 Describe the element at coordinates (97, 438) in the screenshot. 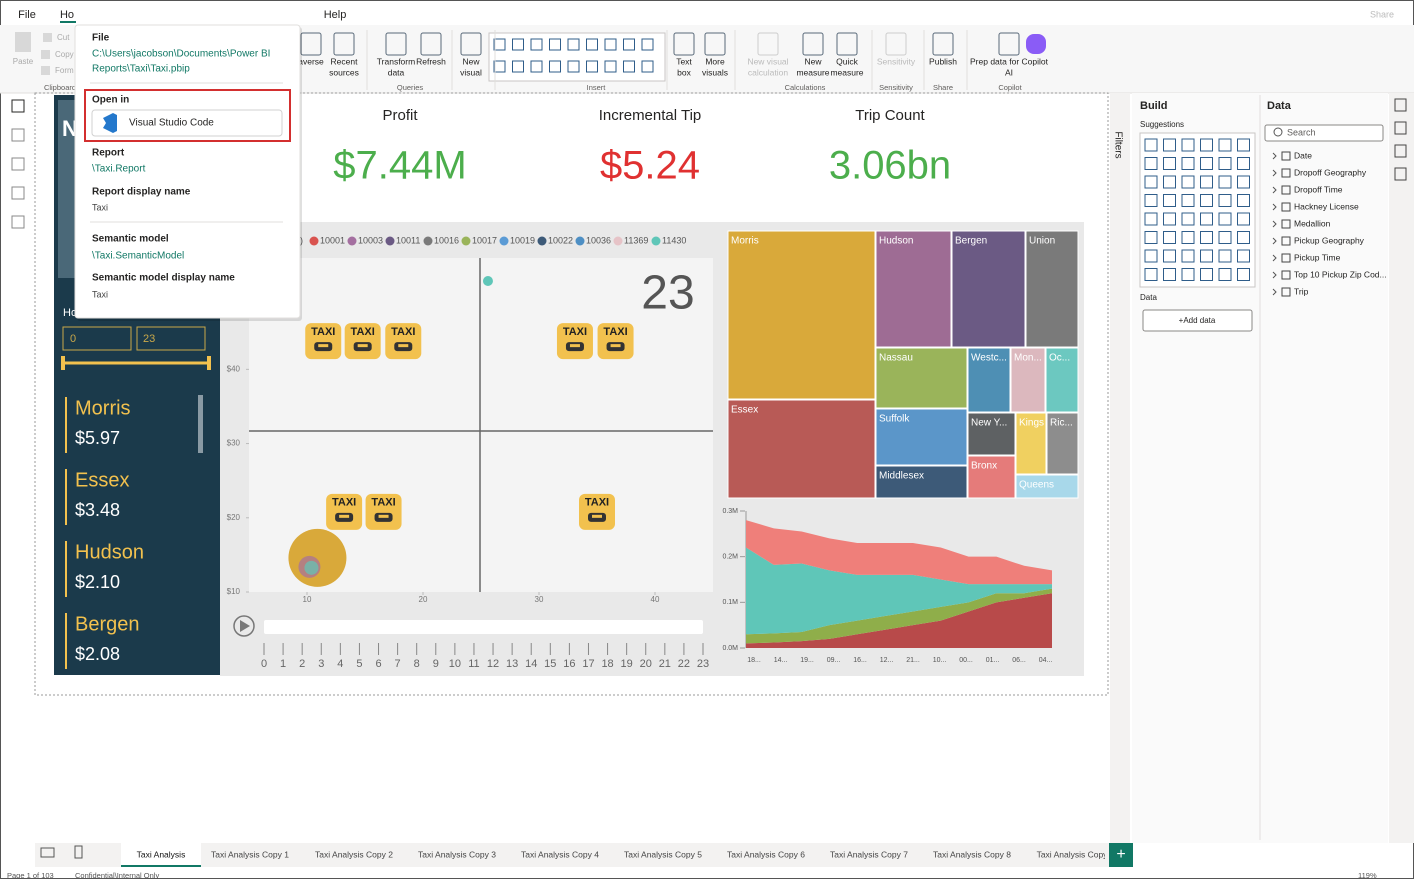

I see `slicer-item-value: $5.97` at that location.